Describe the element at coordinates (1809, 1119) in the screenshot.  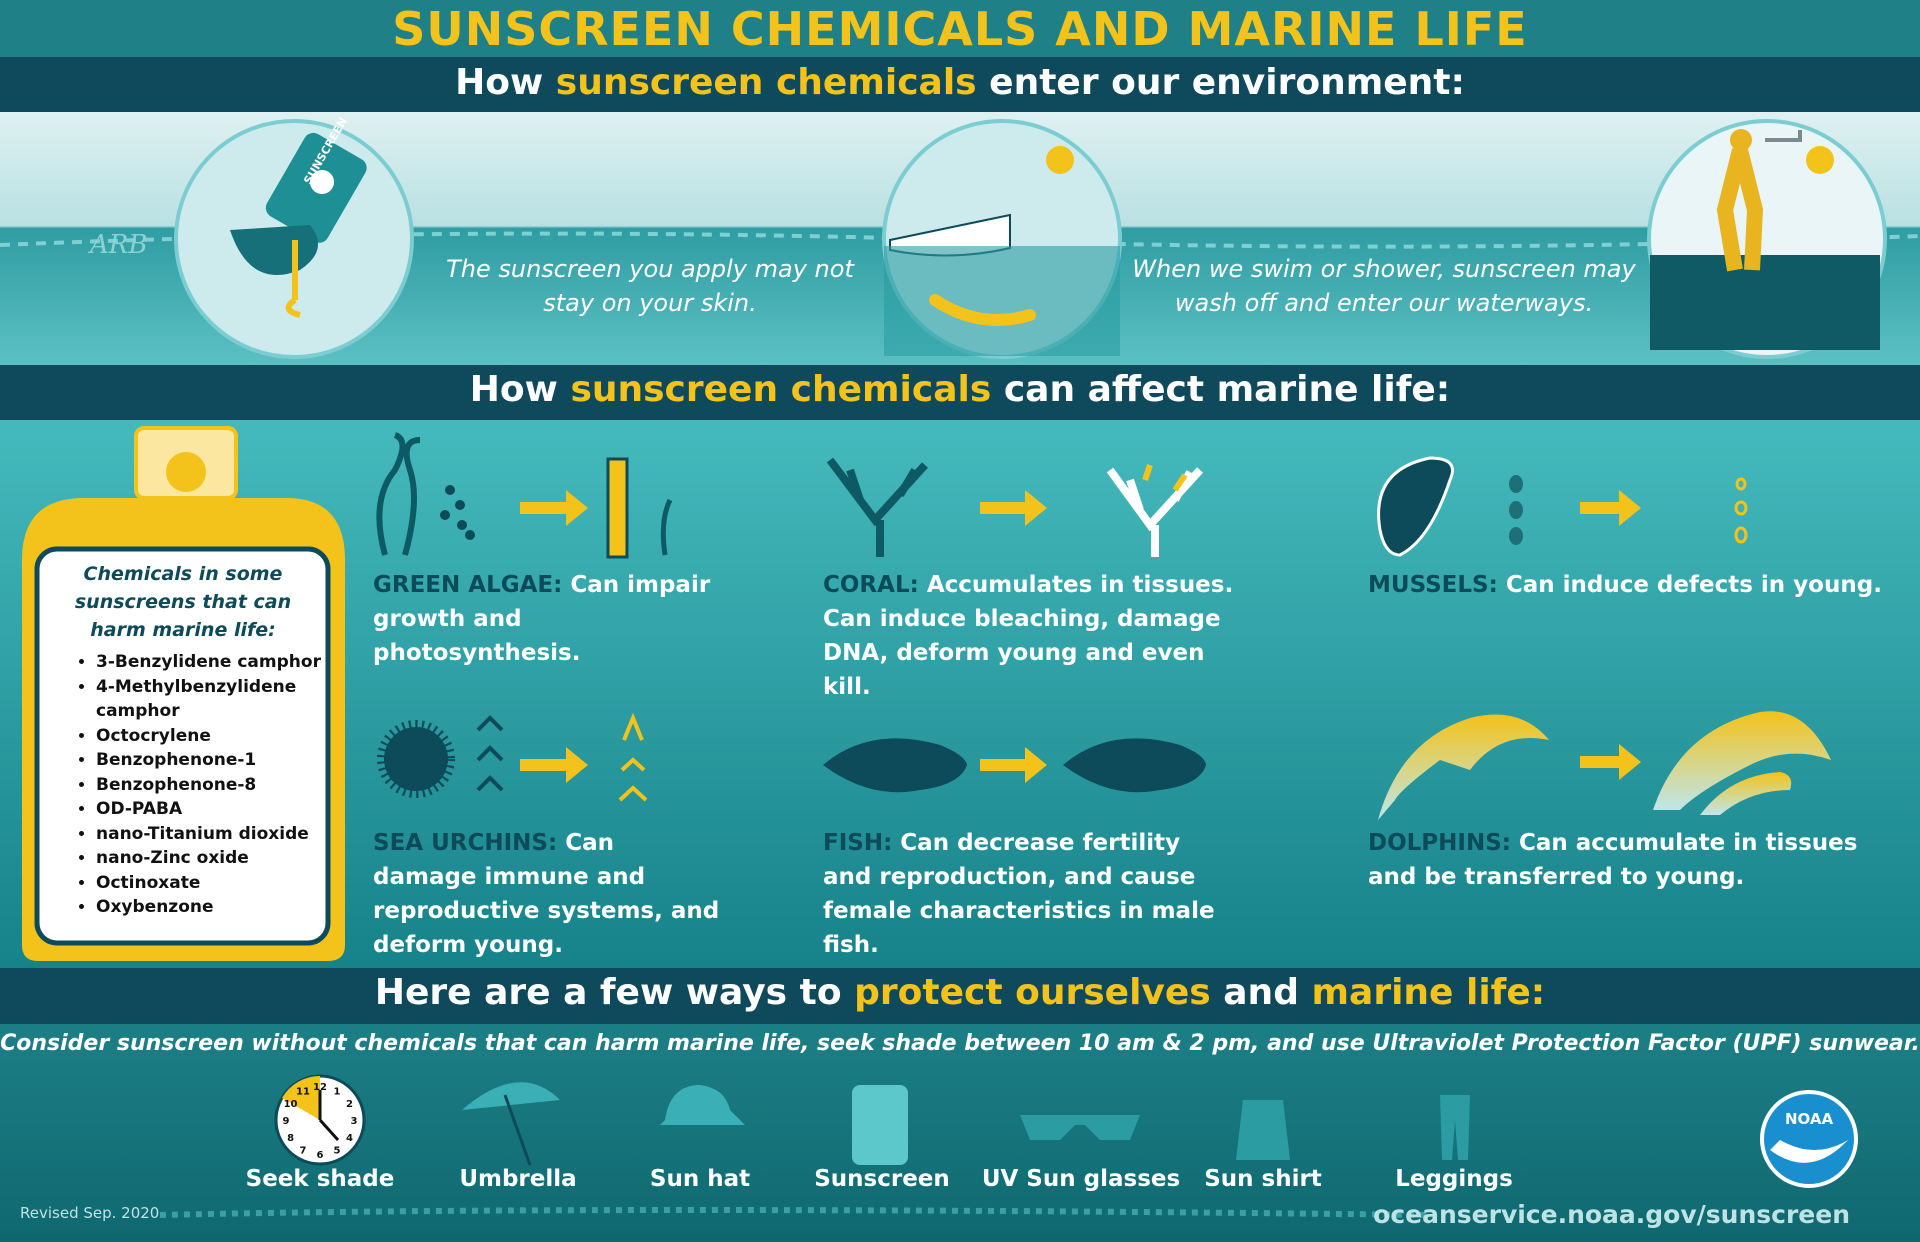
I see `logo-text: NOAA` at that location.